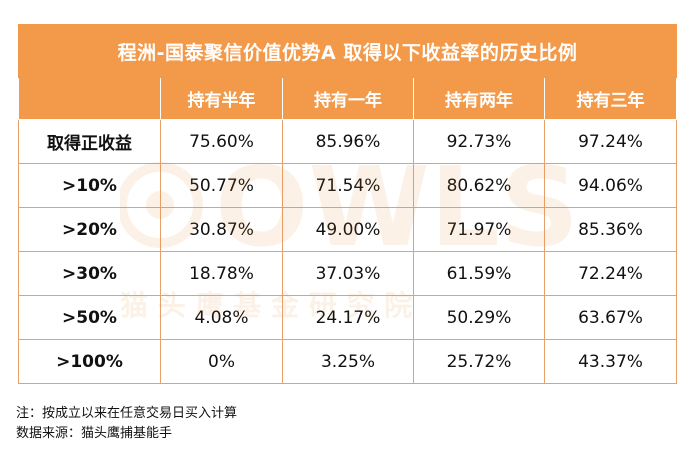 The height and width of the screenshot is (463, 695). What do you see at coordinates (610, 229) in the screenshot?
I see `table-cell: 85.36%` at bounding box center [610, 229].